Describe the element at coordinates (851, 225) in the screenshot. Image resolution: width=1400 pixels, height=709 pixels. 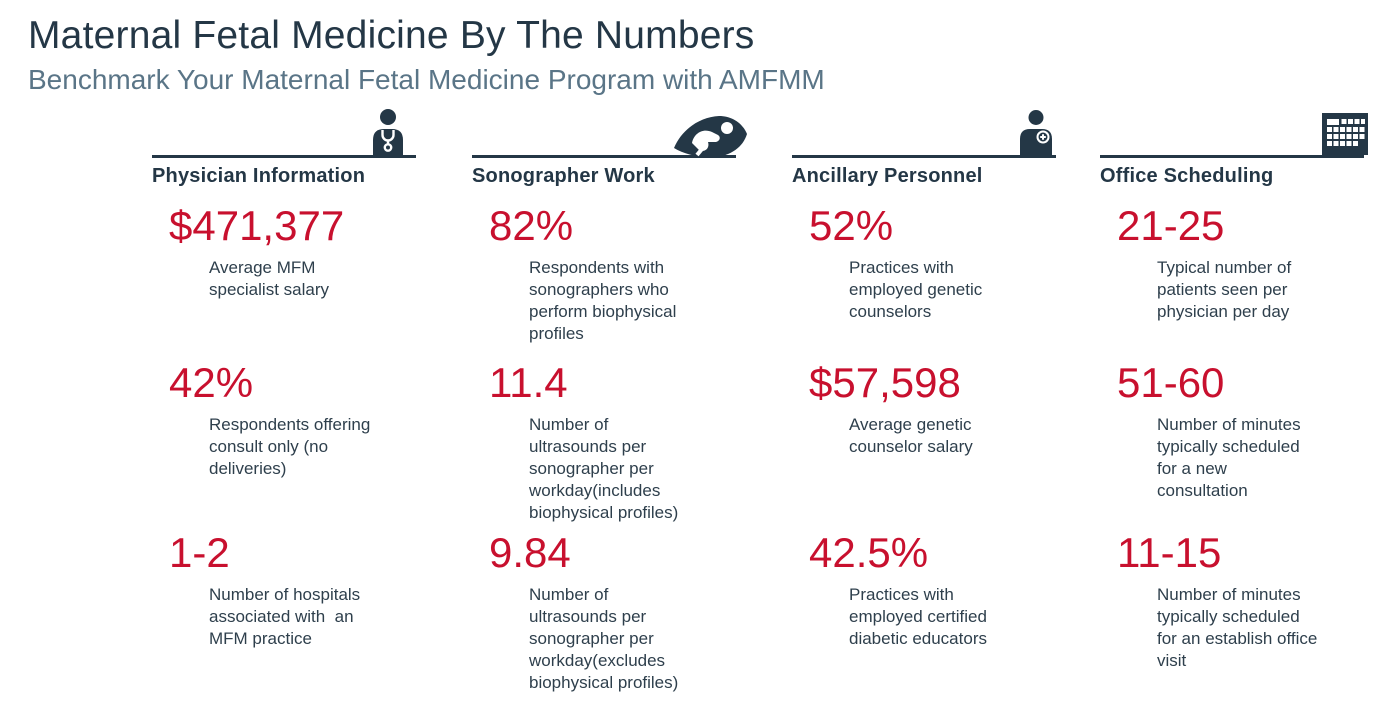
I see `stat-value: 52%` at that location.